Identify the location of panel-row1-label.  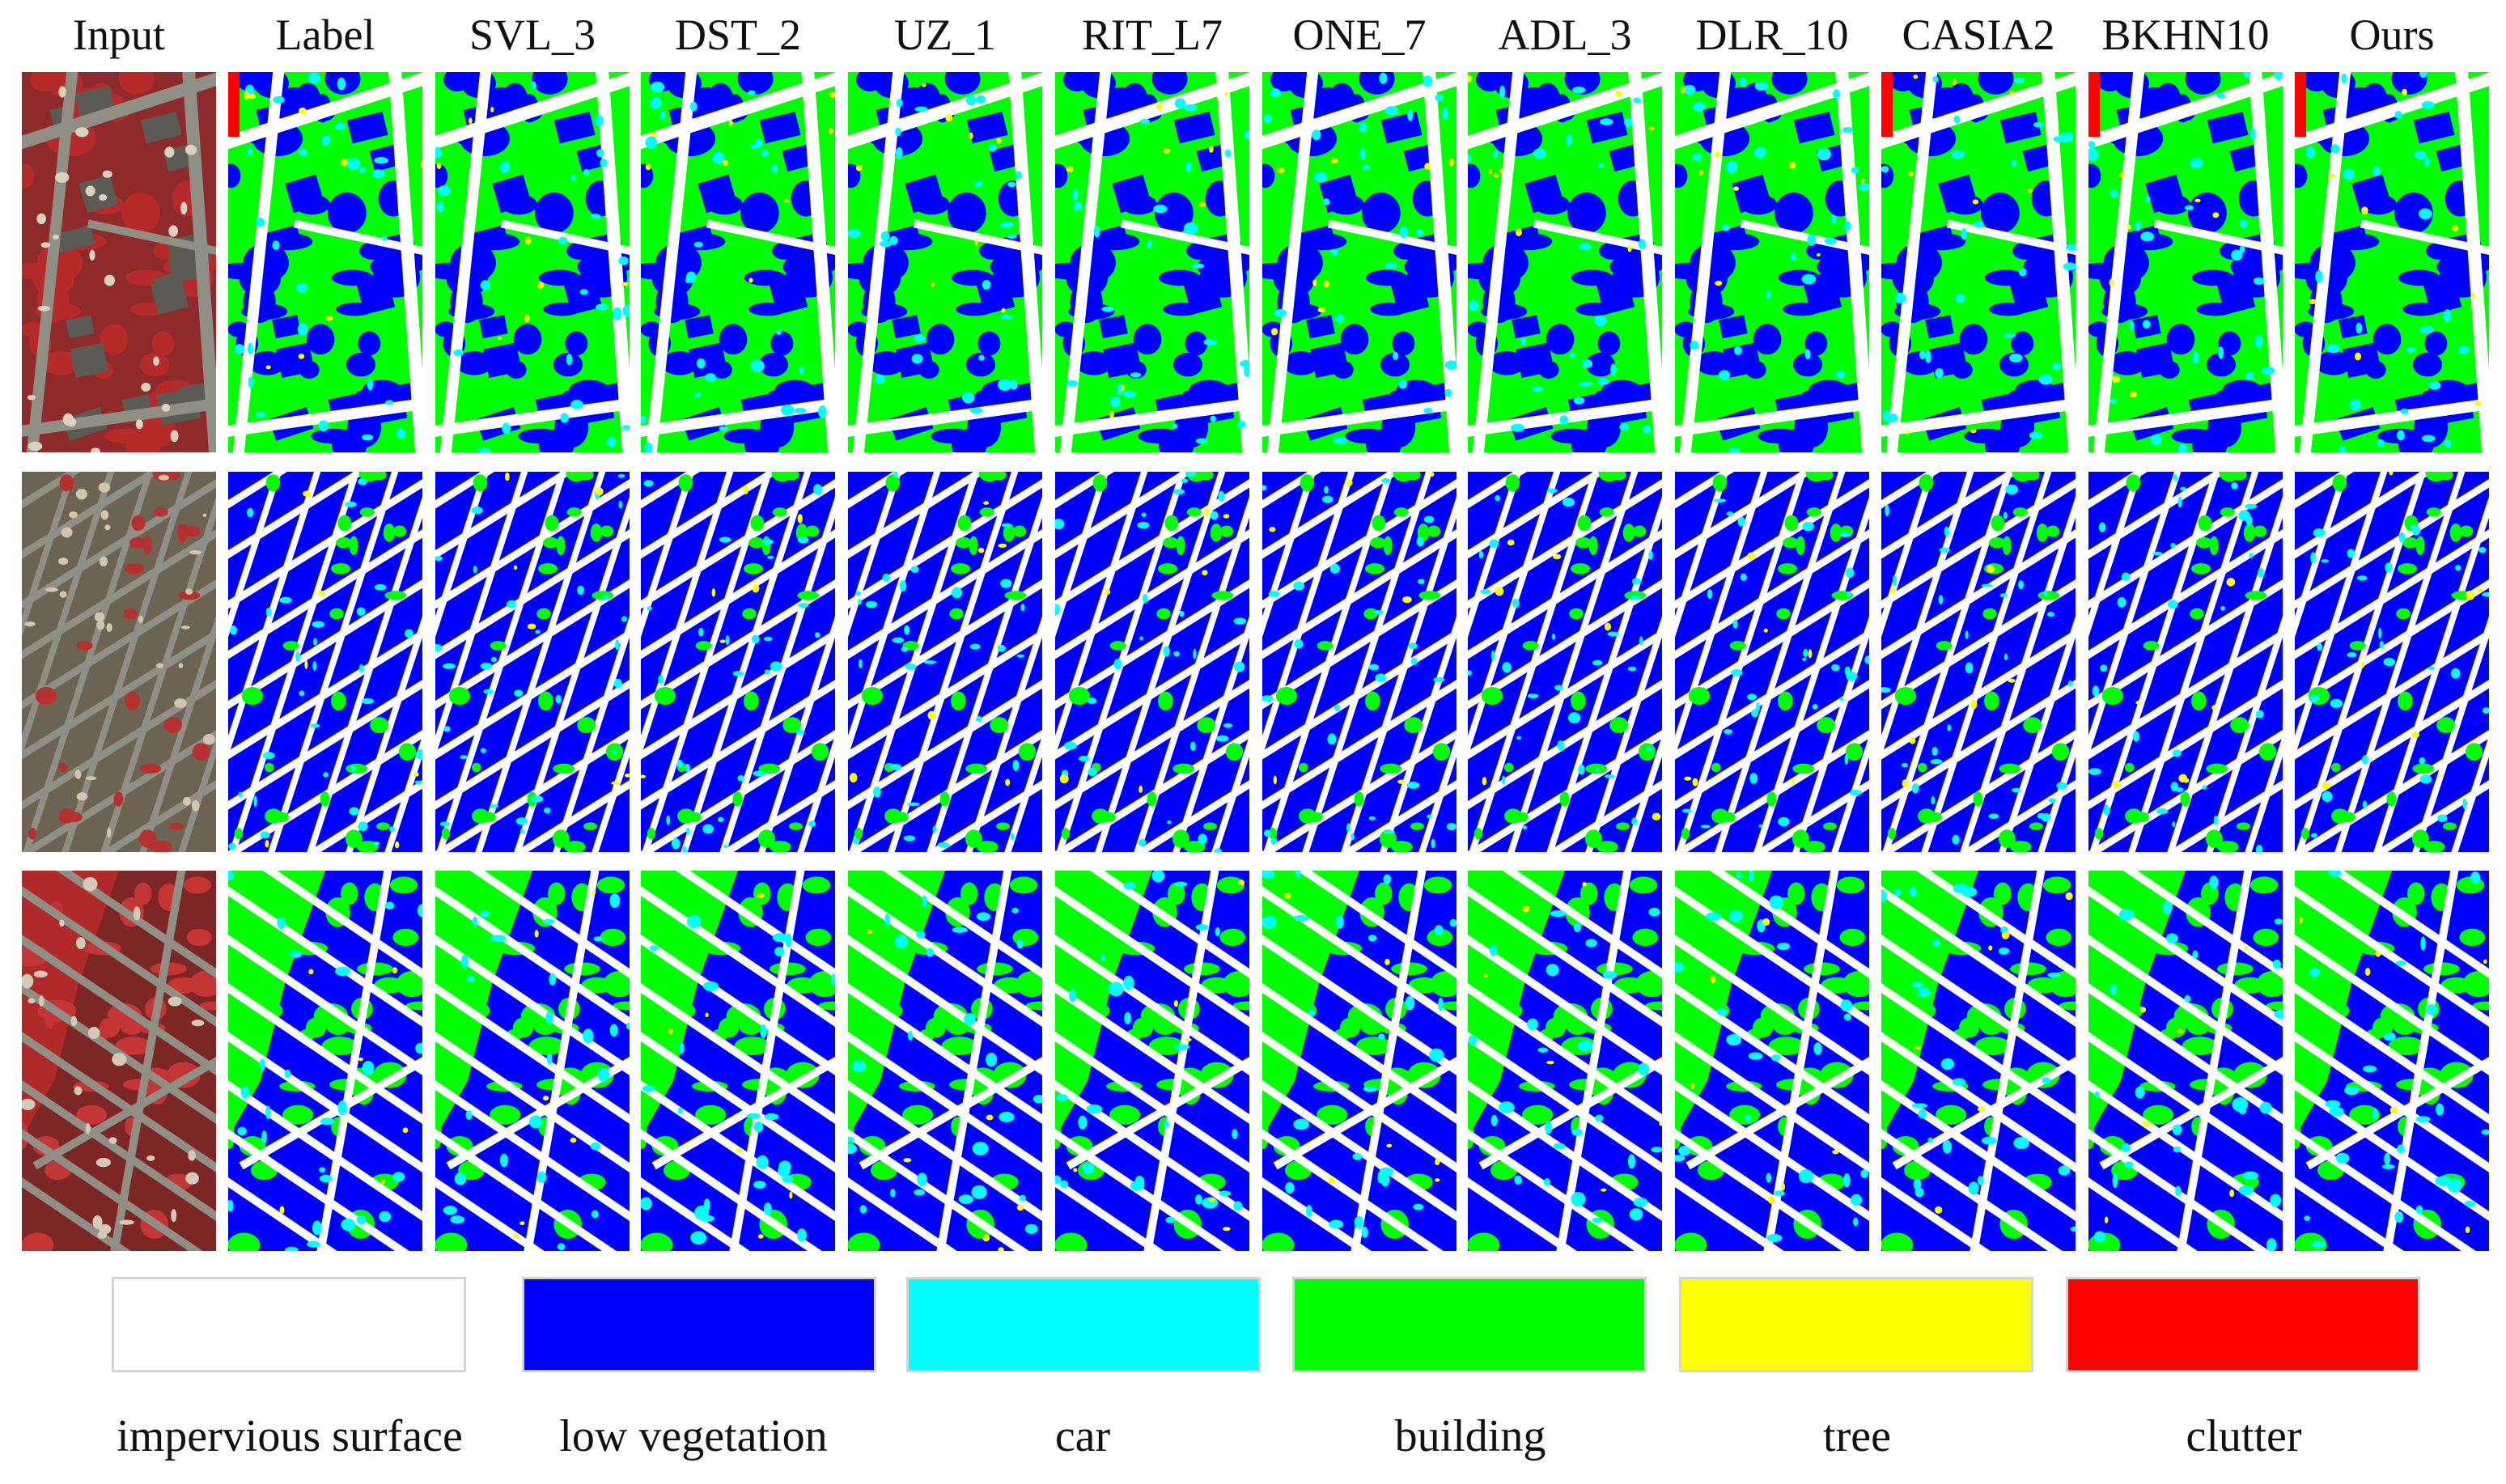
(325, 262).